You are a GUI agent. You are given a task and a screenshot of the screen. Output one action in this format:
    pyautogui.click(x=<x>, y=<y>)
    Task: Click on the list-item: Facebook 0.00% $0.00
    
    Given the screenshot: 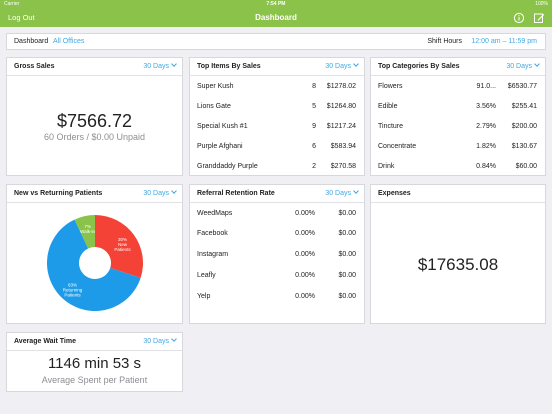 What is the action you would take?
    pyautogui.click(x=277, y=235)
    